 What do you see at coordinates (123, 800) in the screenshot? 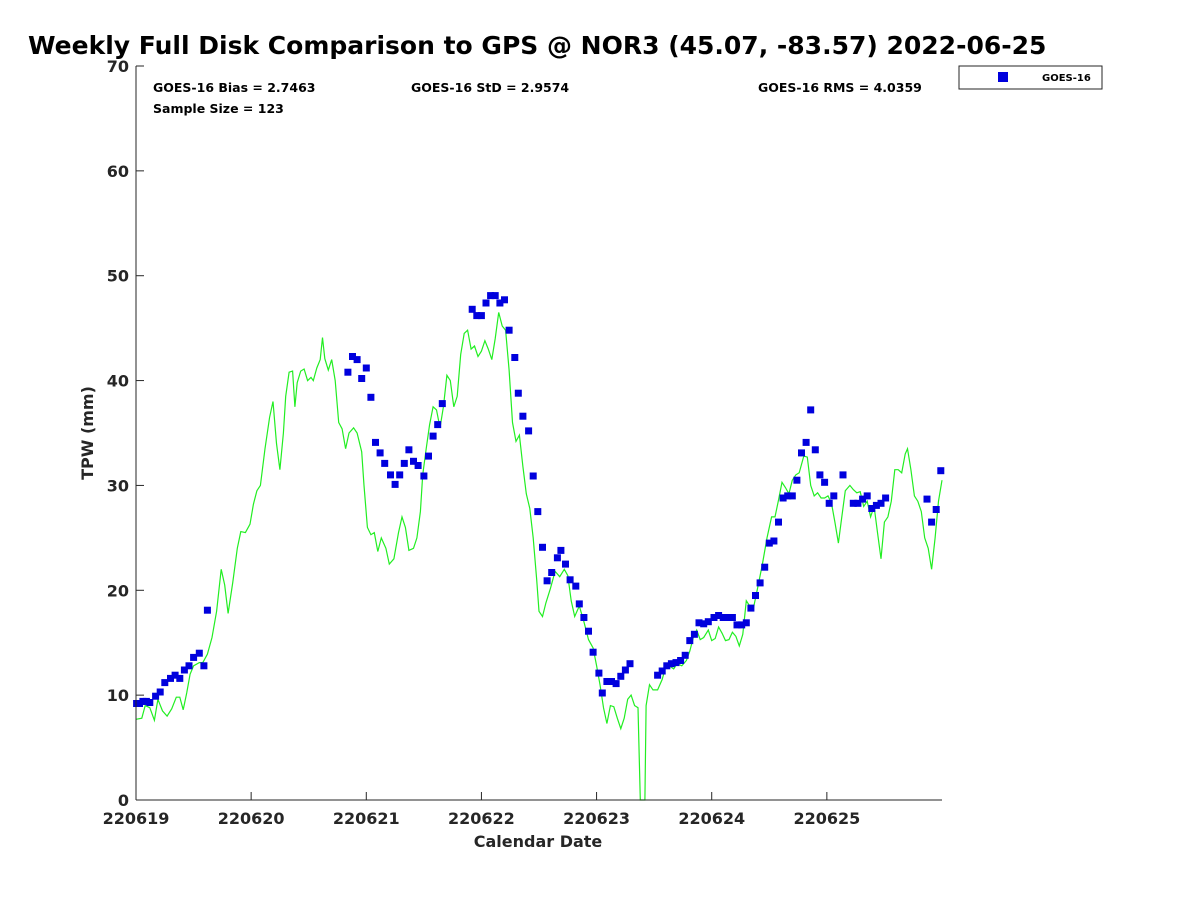
I see `y-tick-label: 0` at bounding box center [123, 800].